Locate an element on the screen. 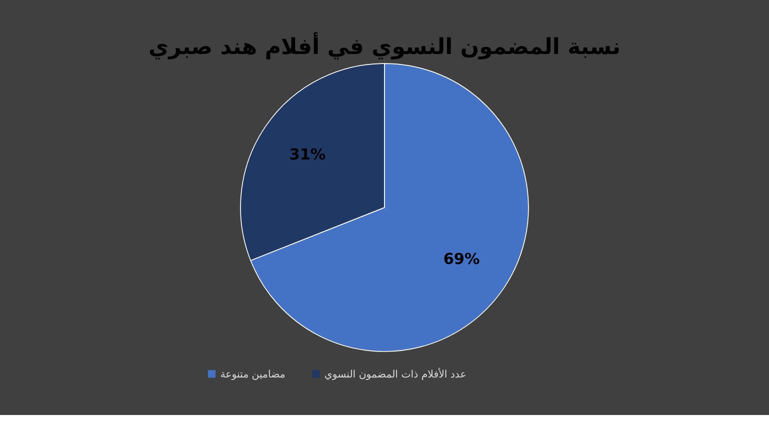  legend-label: عدد الأفلام ذات المضمون النسوي is located at coordinates (395, 373).